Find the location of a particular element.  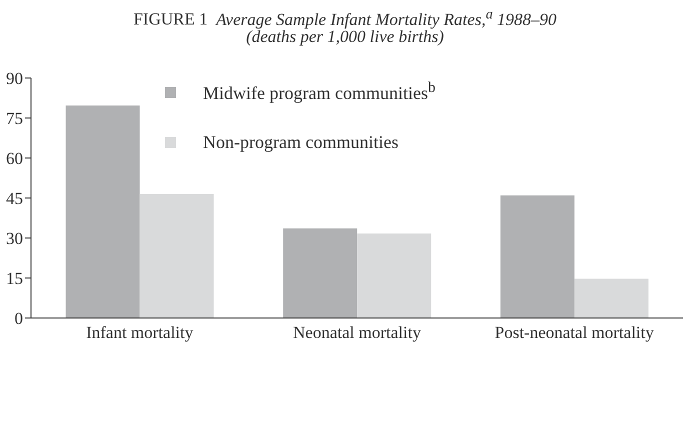

y-tick-label: 30 is located at coordinates (14, 238).